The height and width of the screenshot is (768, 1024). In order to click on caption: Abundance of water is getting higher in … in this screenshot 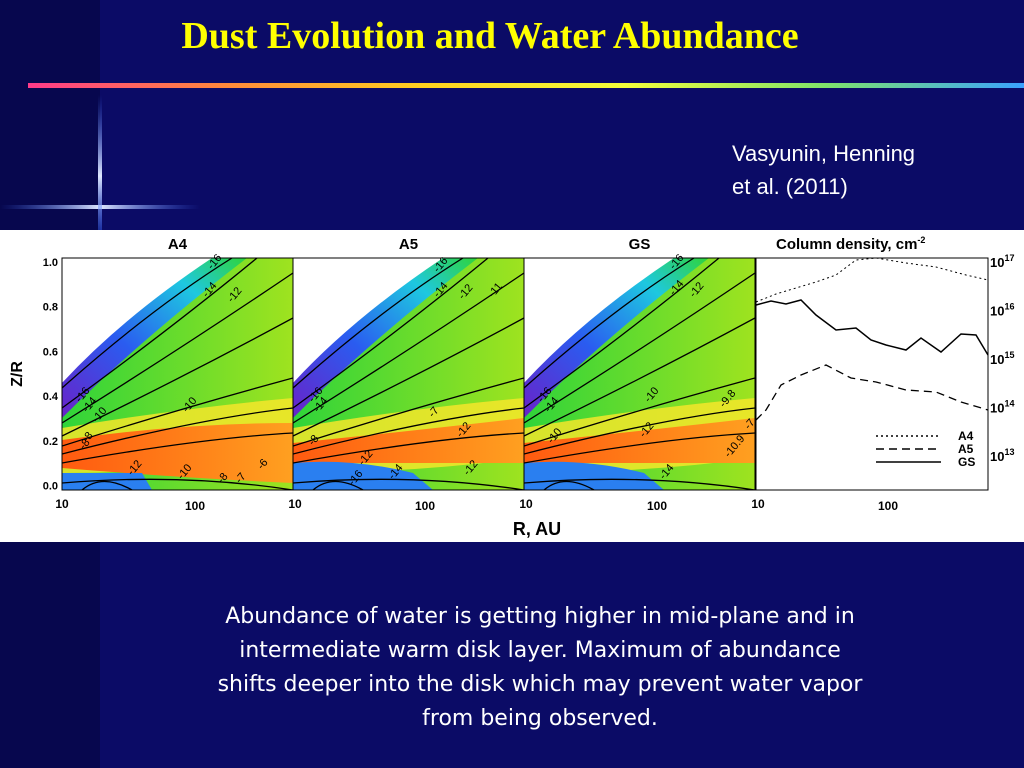, I will do `click(540, 667)`.